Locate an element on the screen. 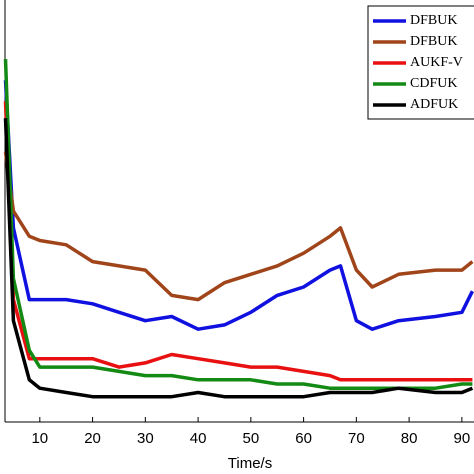  x-tick-label: 70 is located at coordinates (356, 438).